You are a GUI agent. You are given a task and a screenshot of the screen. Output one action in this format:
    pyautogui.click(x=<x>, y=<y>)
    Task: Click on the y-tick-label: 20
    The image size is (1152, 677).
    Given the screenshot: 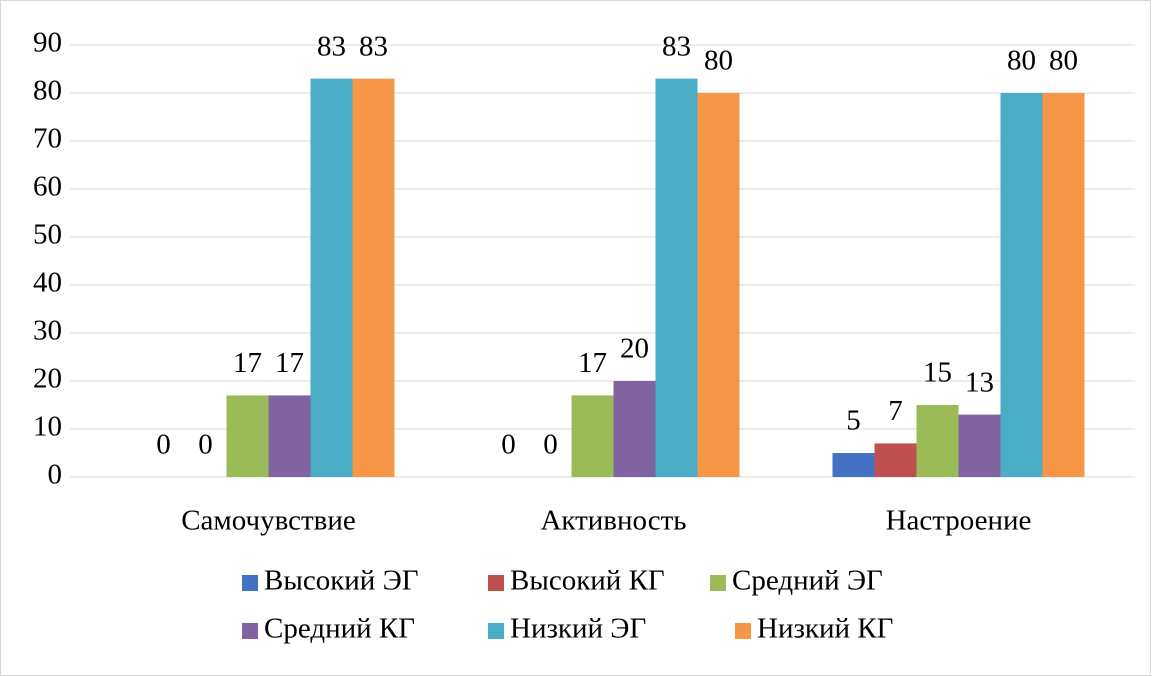 What is the action you would take?
    pyautogui.click(x=47, y=379)
    